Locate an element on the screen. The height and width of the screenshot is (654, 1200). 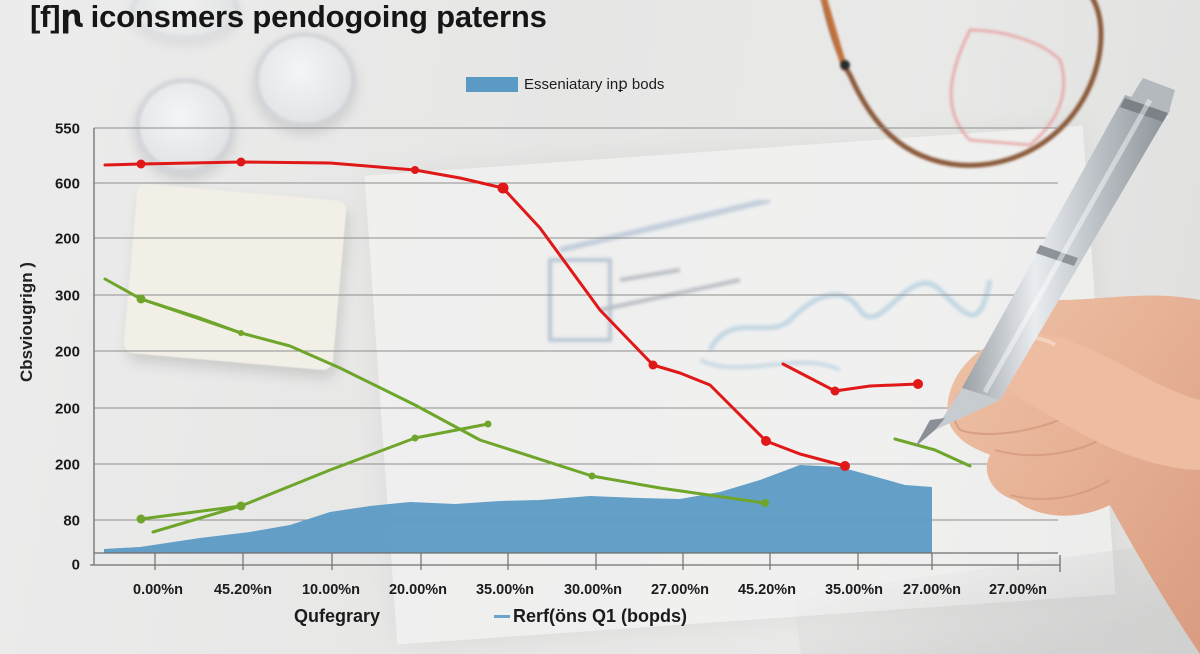
y-tick: 80 is located at coordinates (71, 521).